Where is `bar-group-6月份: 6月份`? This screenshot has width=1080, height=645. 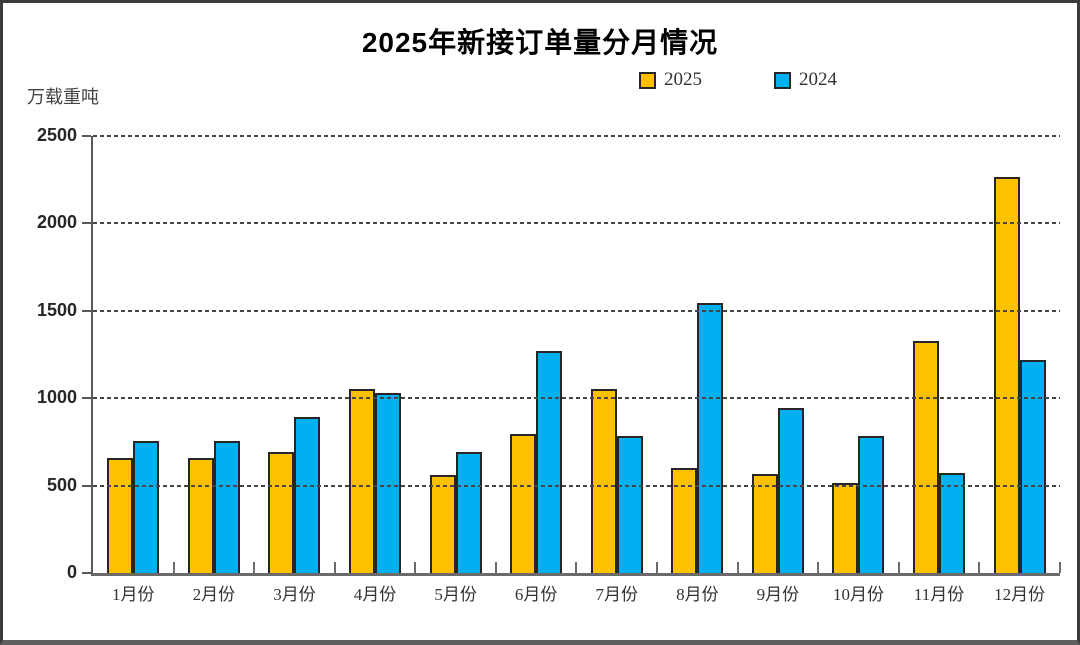 bar-group-6月份: 6月份 is located at coordinates (537, 370).